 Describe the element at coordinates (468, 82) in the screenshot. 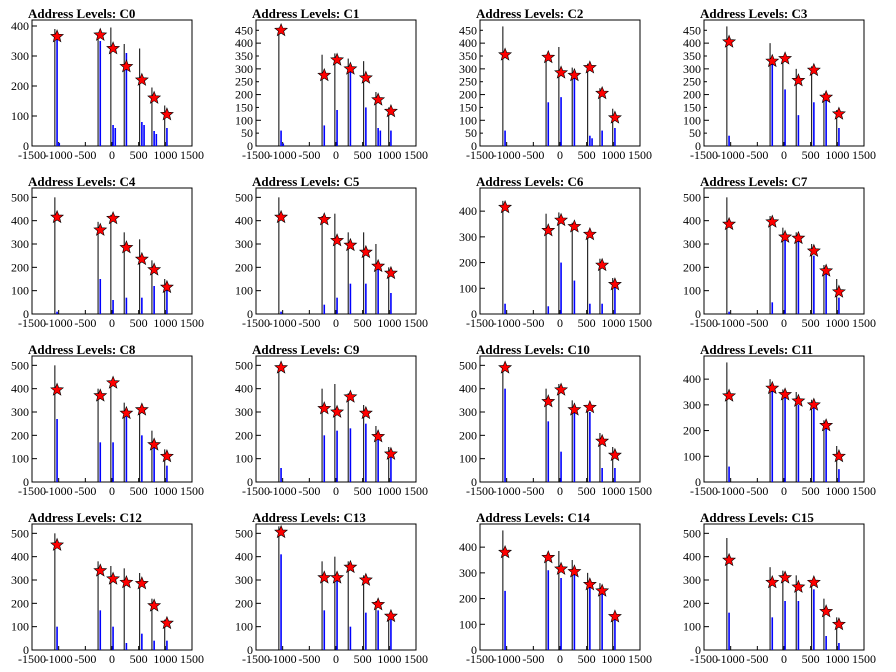

I see `y-tick-label: 250` at that location.